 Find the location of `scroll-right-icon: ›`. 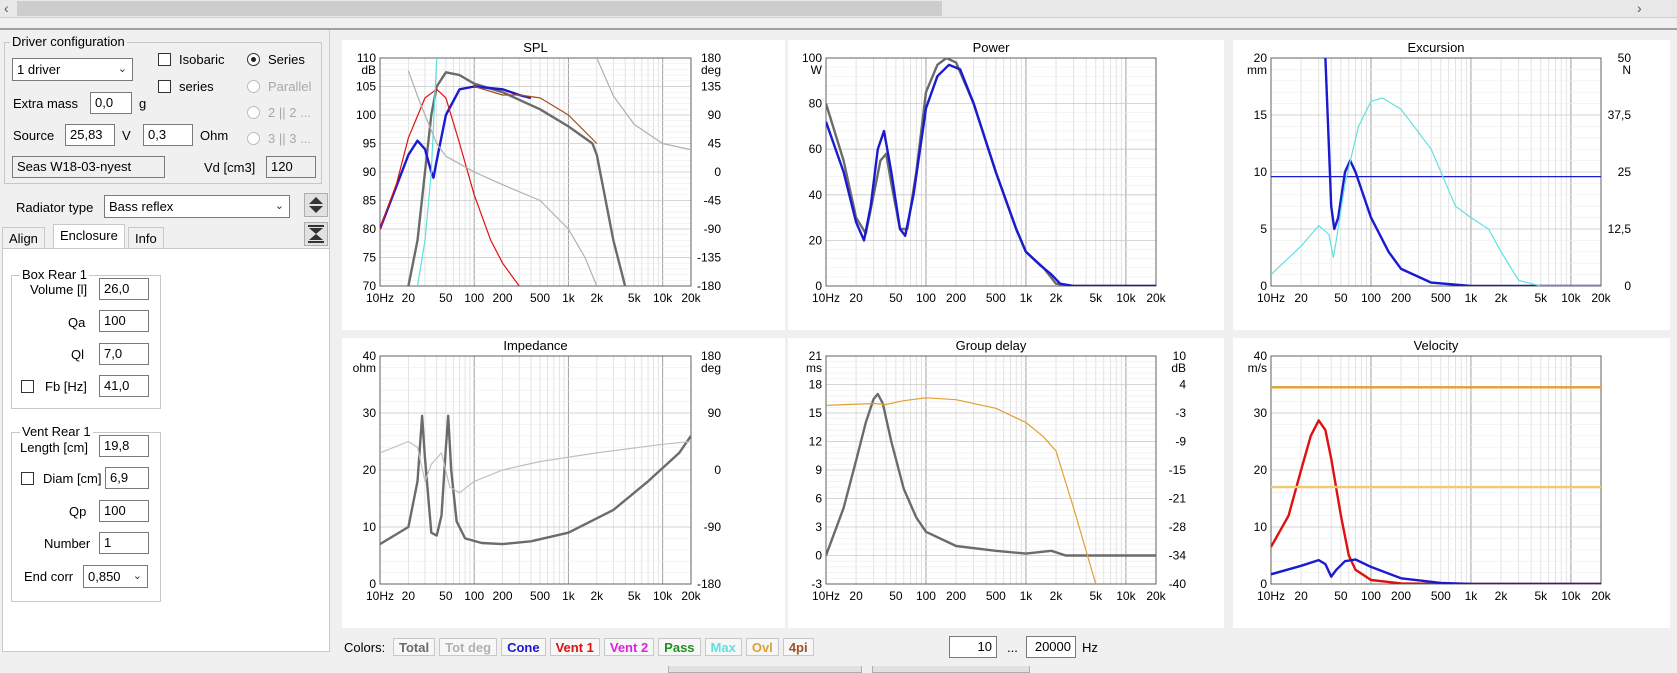

scroll-right-icon: › is located at coordinates (1639, 8).